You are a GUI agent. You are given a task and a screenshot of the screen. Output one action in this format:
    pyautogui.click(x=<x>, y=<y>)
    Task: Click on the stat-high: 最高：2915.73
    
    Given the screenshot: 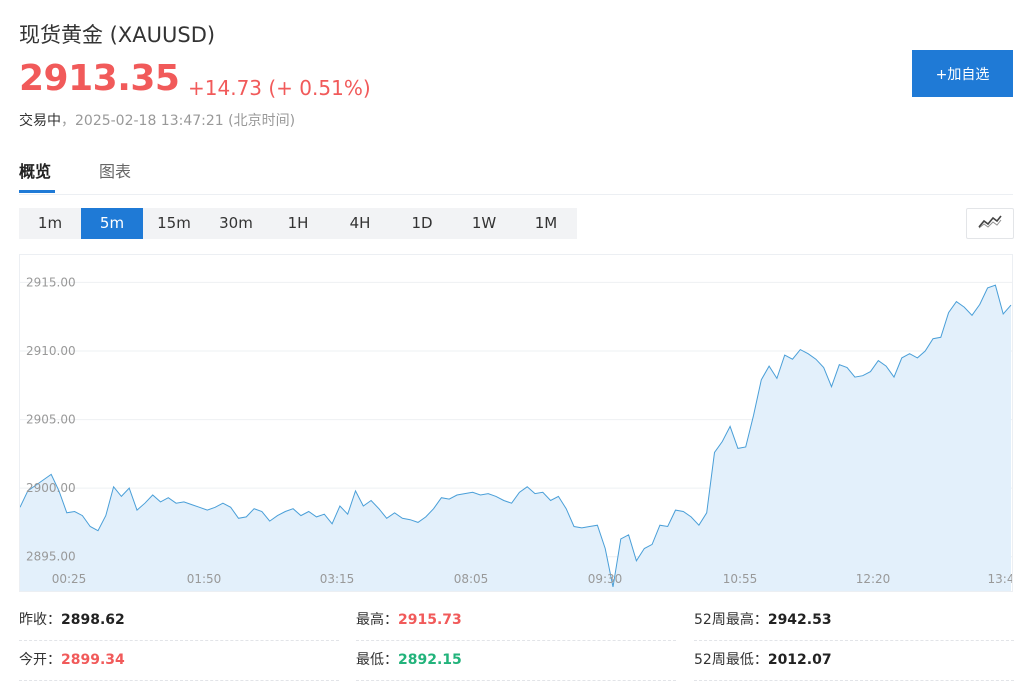 What is the action you would take?
    pyautogui.click(x=516, y=620)
    